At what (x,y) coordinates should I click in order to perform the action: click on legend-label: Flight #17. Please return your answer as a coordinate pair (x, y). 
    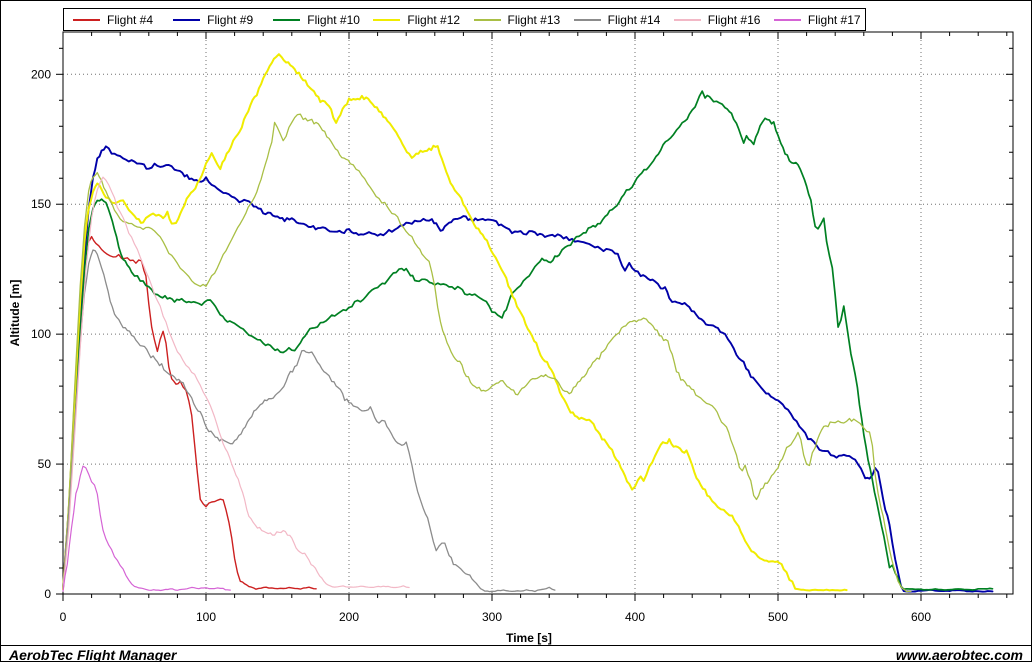
    Looking at the image, I should click on (834, 19).